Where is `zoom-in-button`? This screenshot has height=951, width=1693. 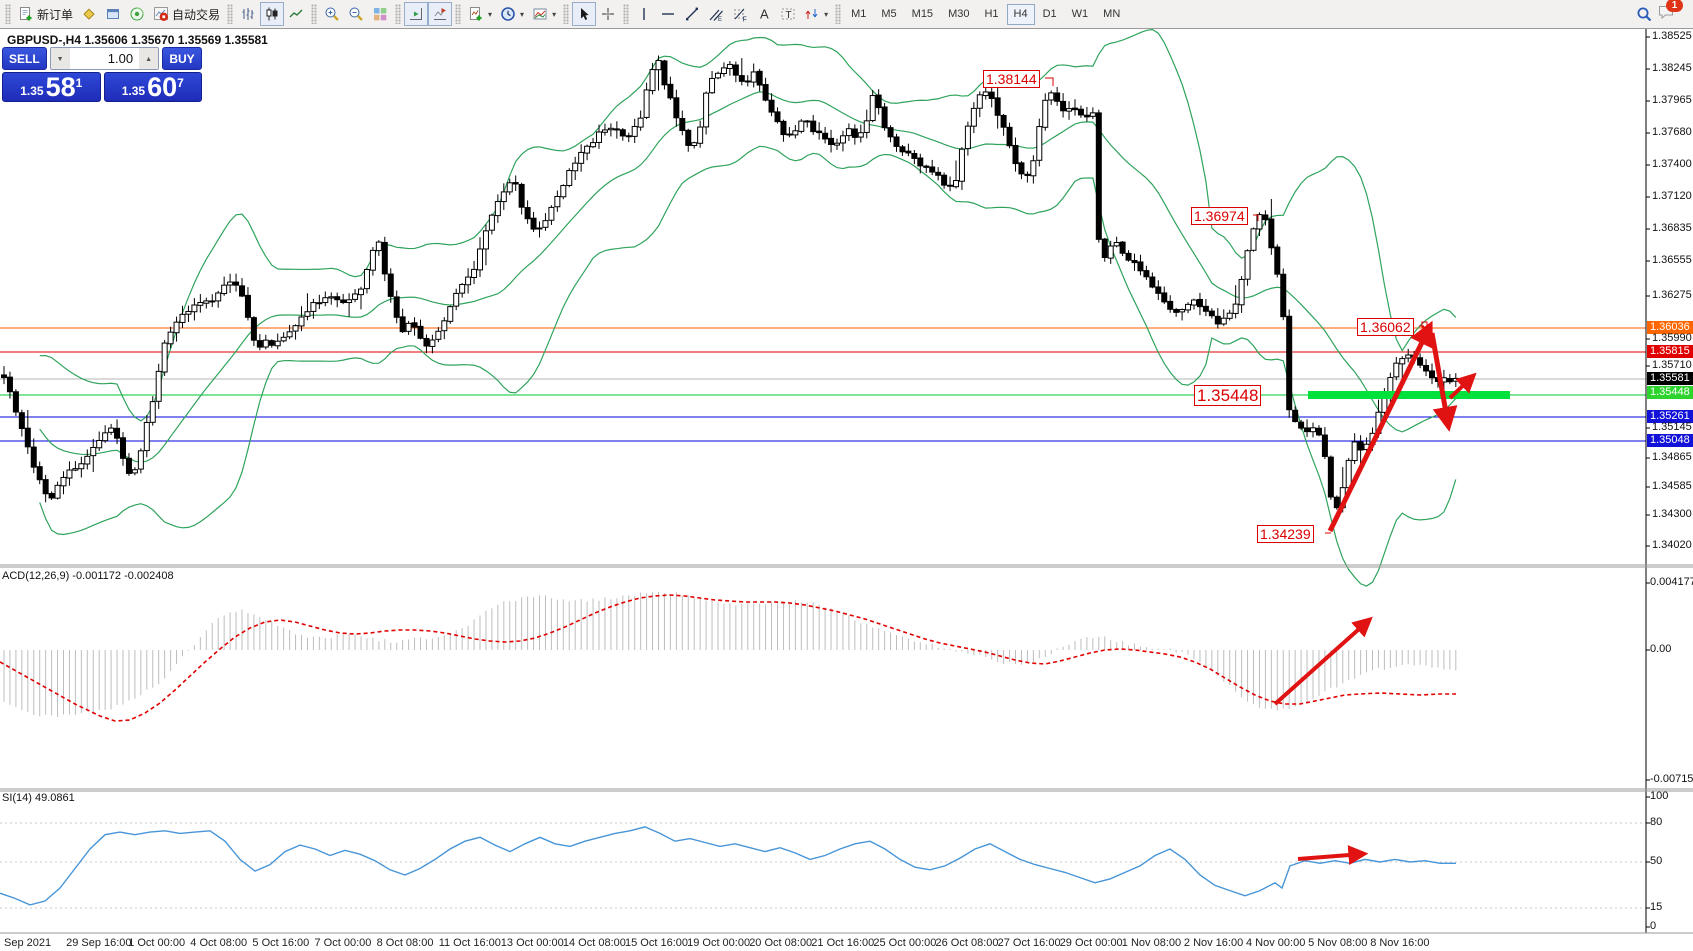
zoom-in-button is located at coordinates (332, 14).